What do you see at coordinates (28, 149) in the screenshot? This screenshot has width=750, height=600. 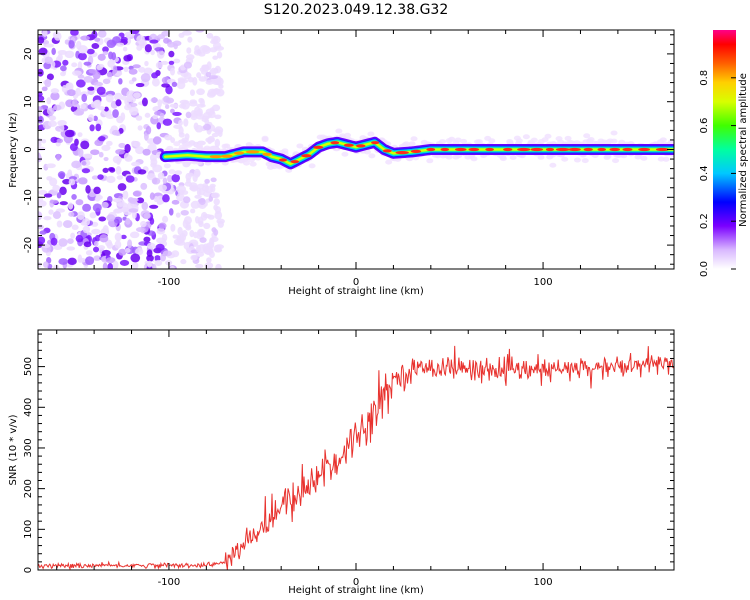 I see `heatmap-y-tick-label: 0` at bounding box center [28, 149].